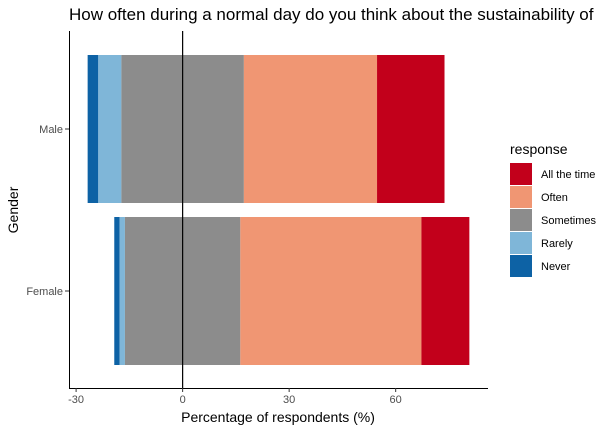 This screenshot has height=431, width=614. What do you see at coordinates (122, 291) in the screenshot?
I see `bar-female-rarely` at bounding box center [122, 291].